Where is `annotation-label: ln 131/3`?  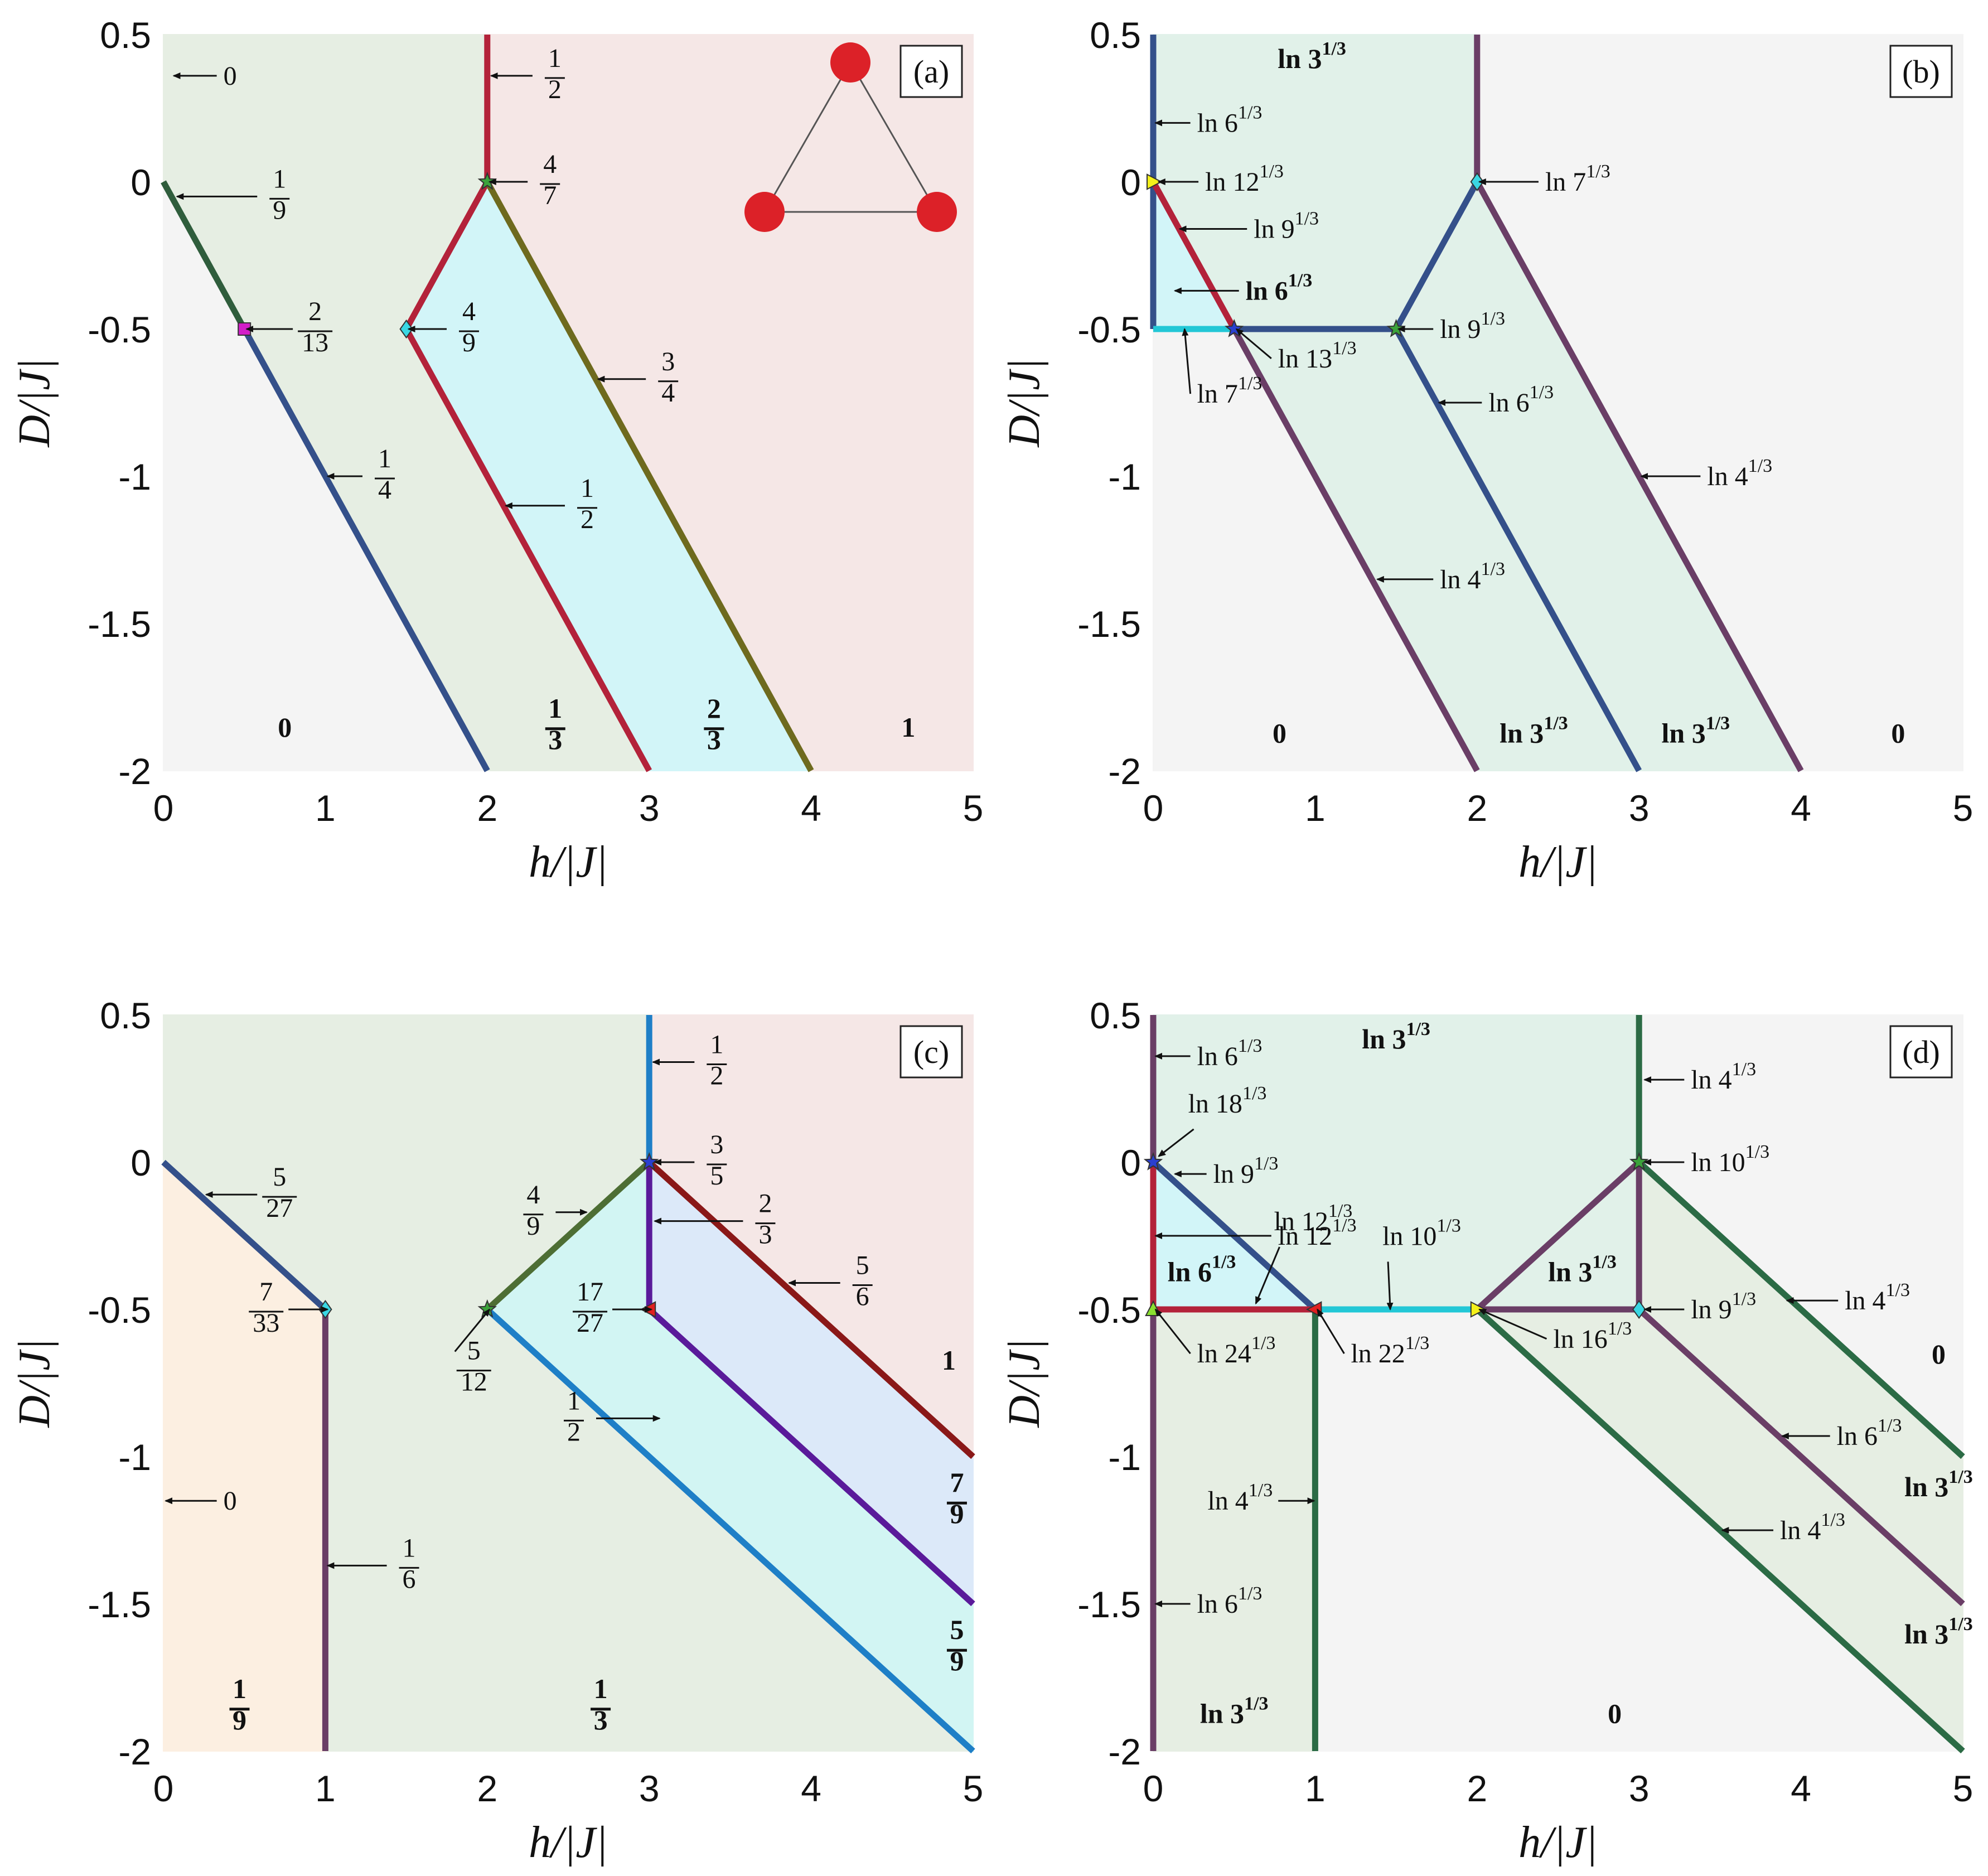
annotation-label: ln 131/3 is located at coordinates (1317, 356).